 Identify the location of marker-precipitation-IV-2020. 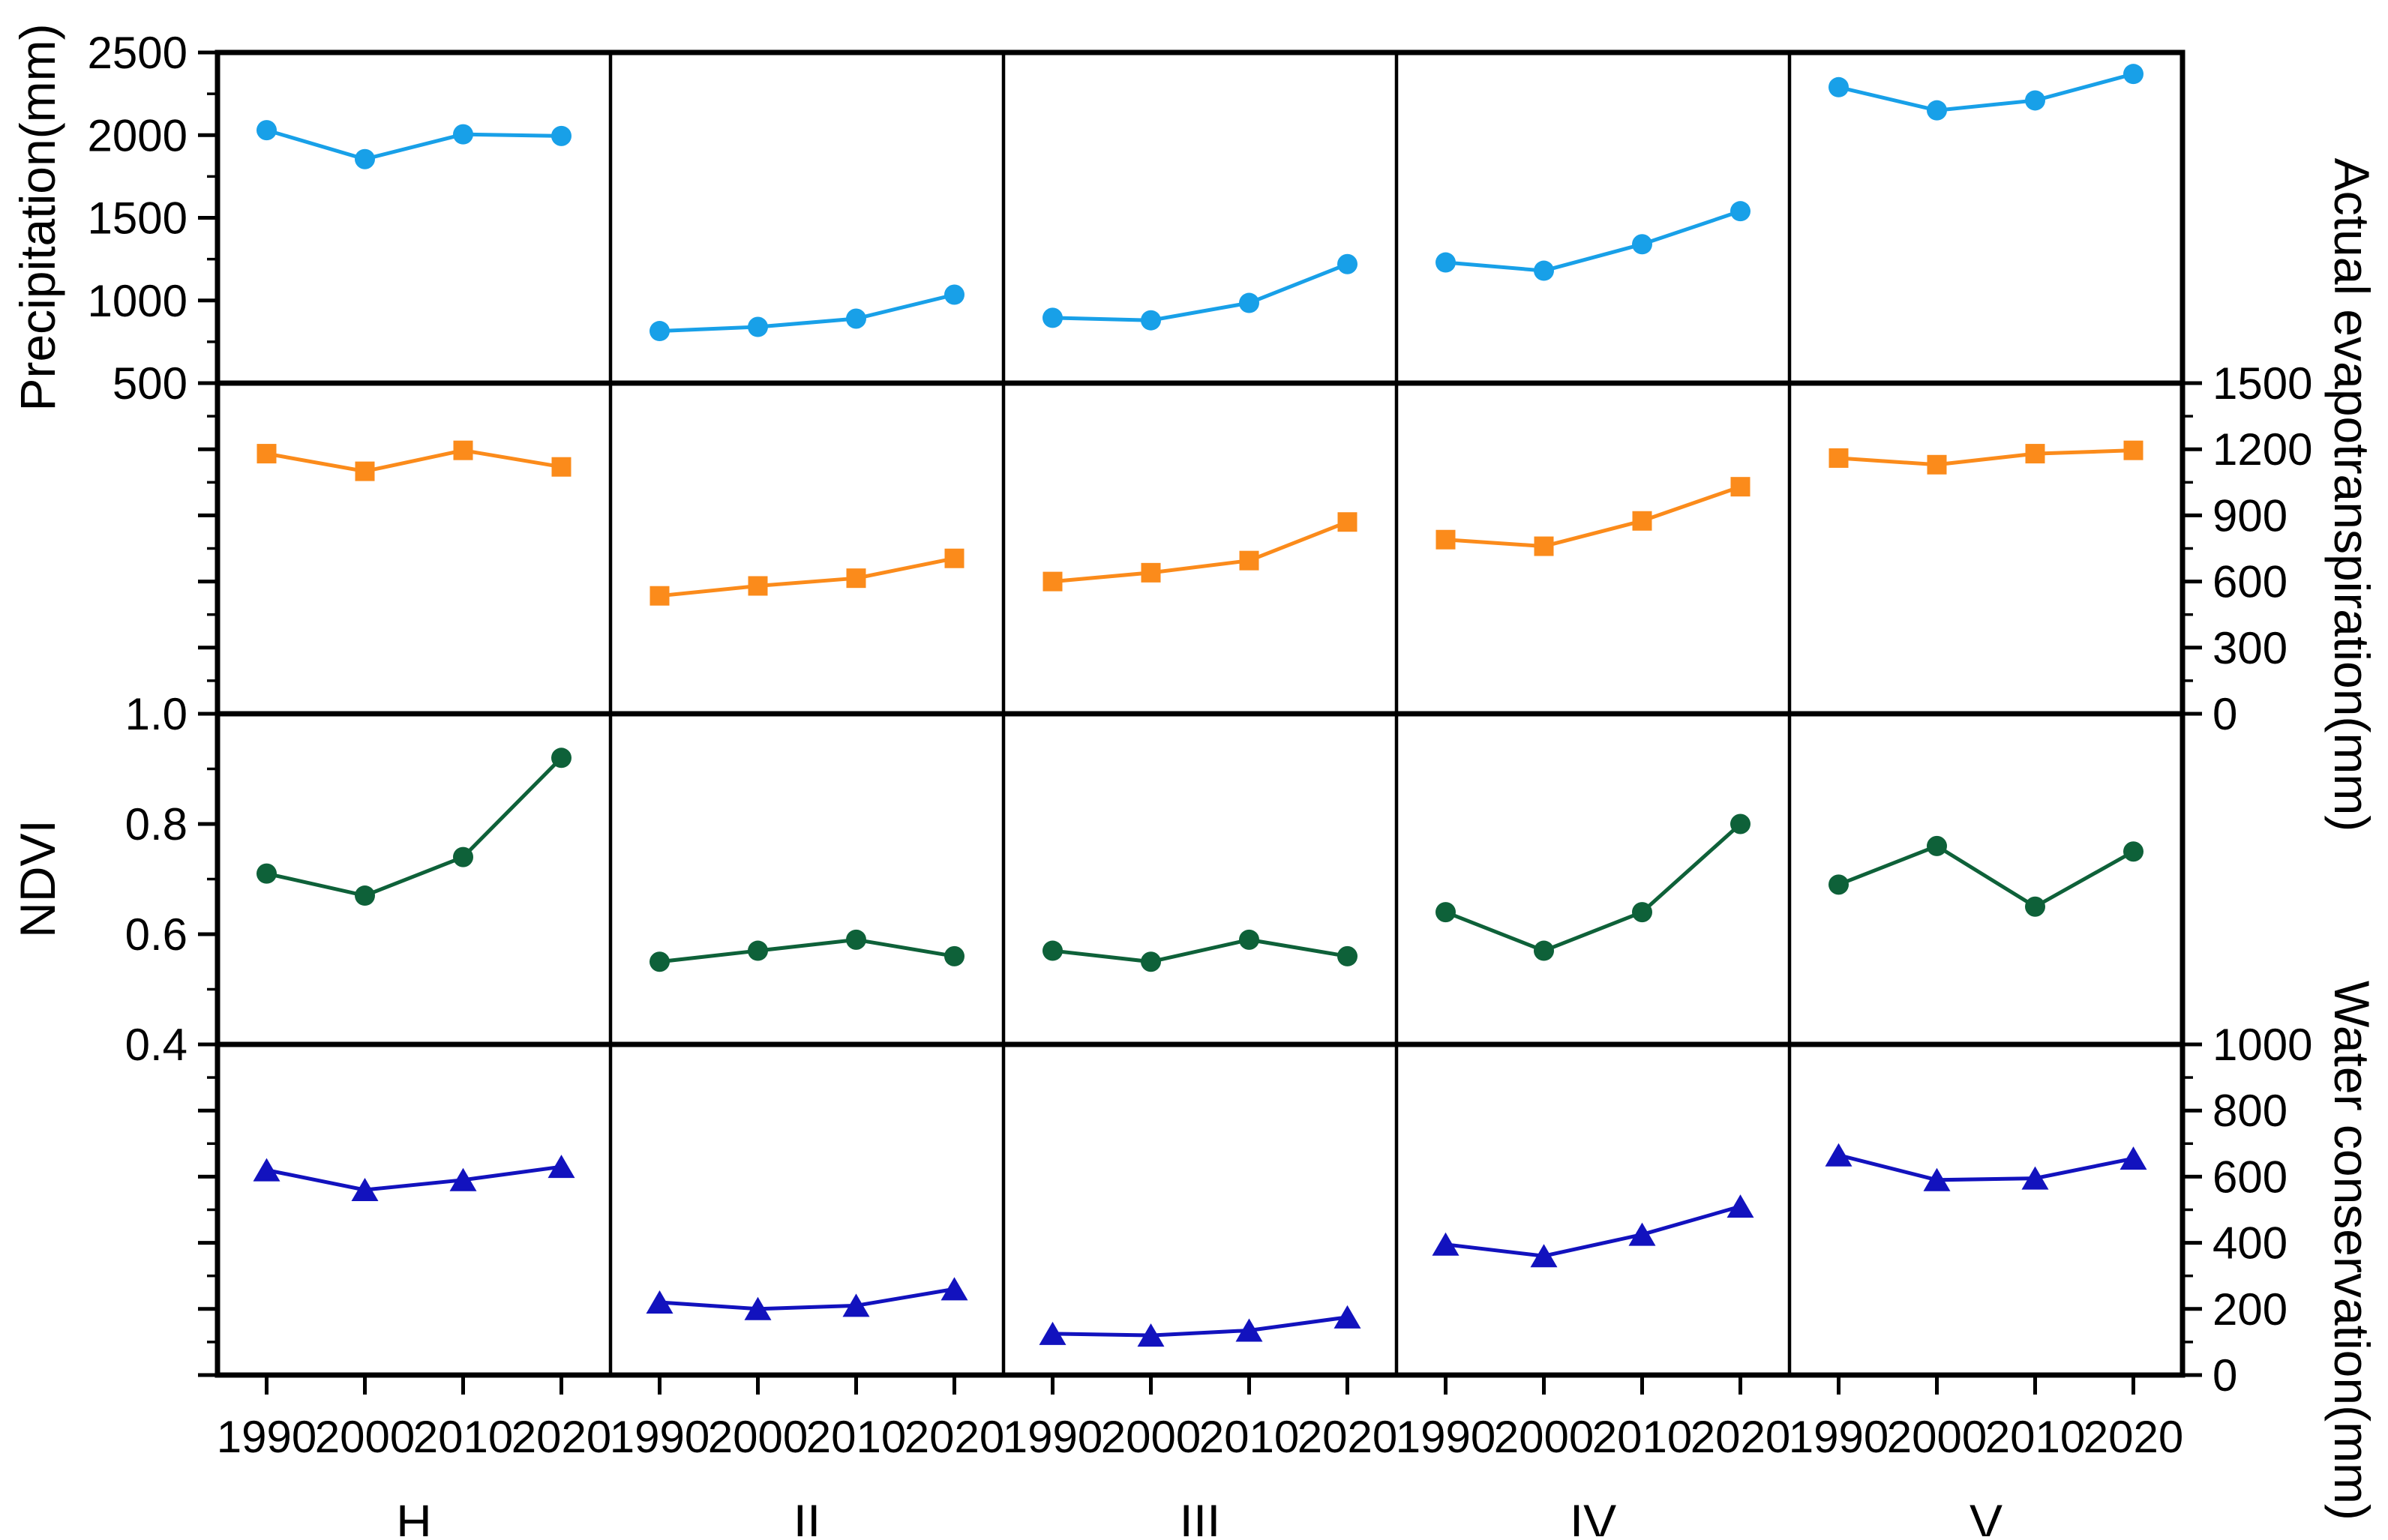
(1740, 211).